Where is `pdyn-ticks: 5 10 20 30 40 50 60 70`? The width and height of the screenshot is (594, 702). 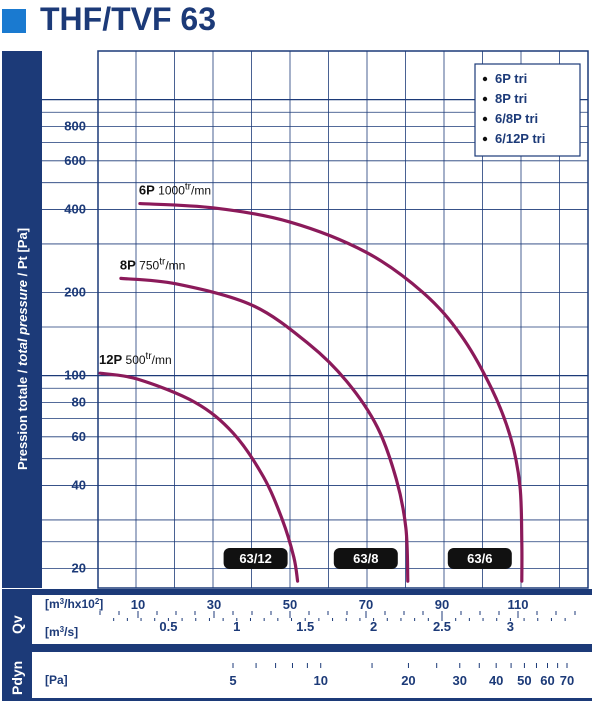 pdyn-ticks: 5 10 20 30 40 50 60 70 is located at coordinates (401, 675).